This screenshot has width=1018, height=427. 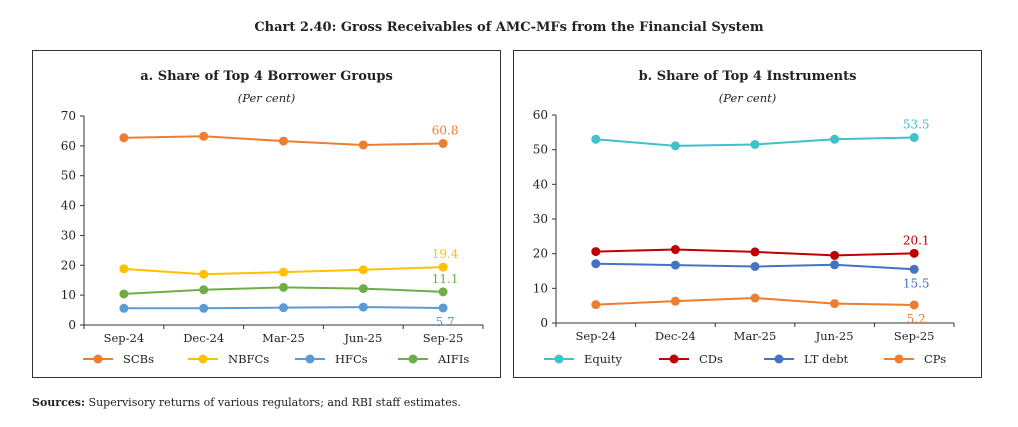 What do you see at coordinates (453, 359) in the screenshot?
I see `legend-label: AIFIs` at bounding box center [453, 359].